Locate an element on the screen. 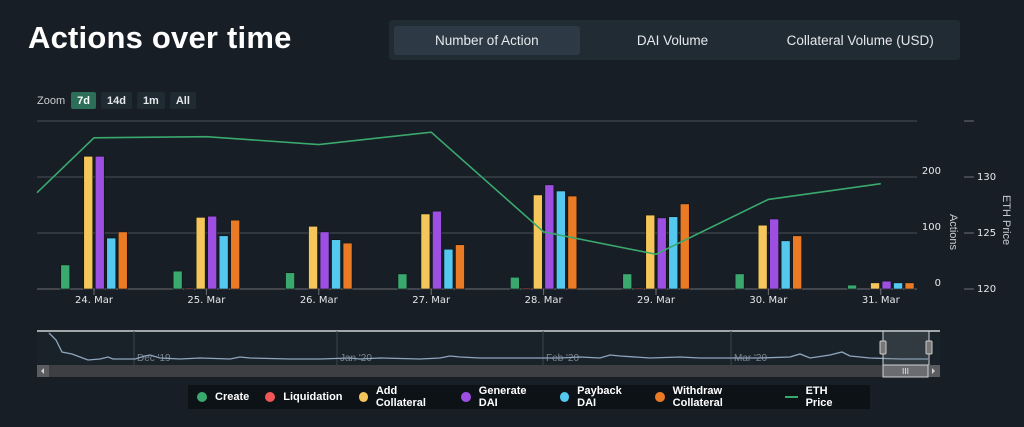 This screenshot has height=427, width=1024. navigator-selected-range is located at coordinates (906, 348).